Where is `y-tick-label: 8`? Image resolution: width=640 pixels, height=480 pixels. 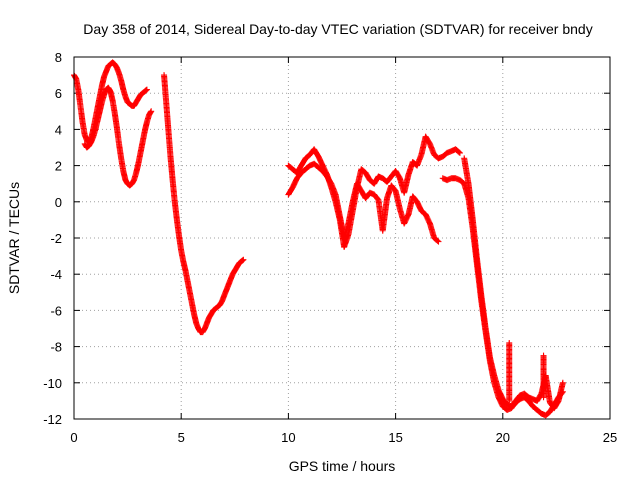
y-tick-label: 8 is located at coordinates (58, 57).